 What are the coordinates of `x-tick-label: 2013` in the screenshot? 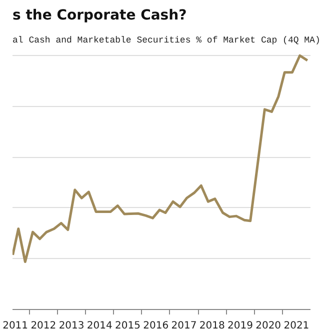 It's located at (71, 325).